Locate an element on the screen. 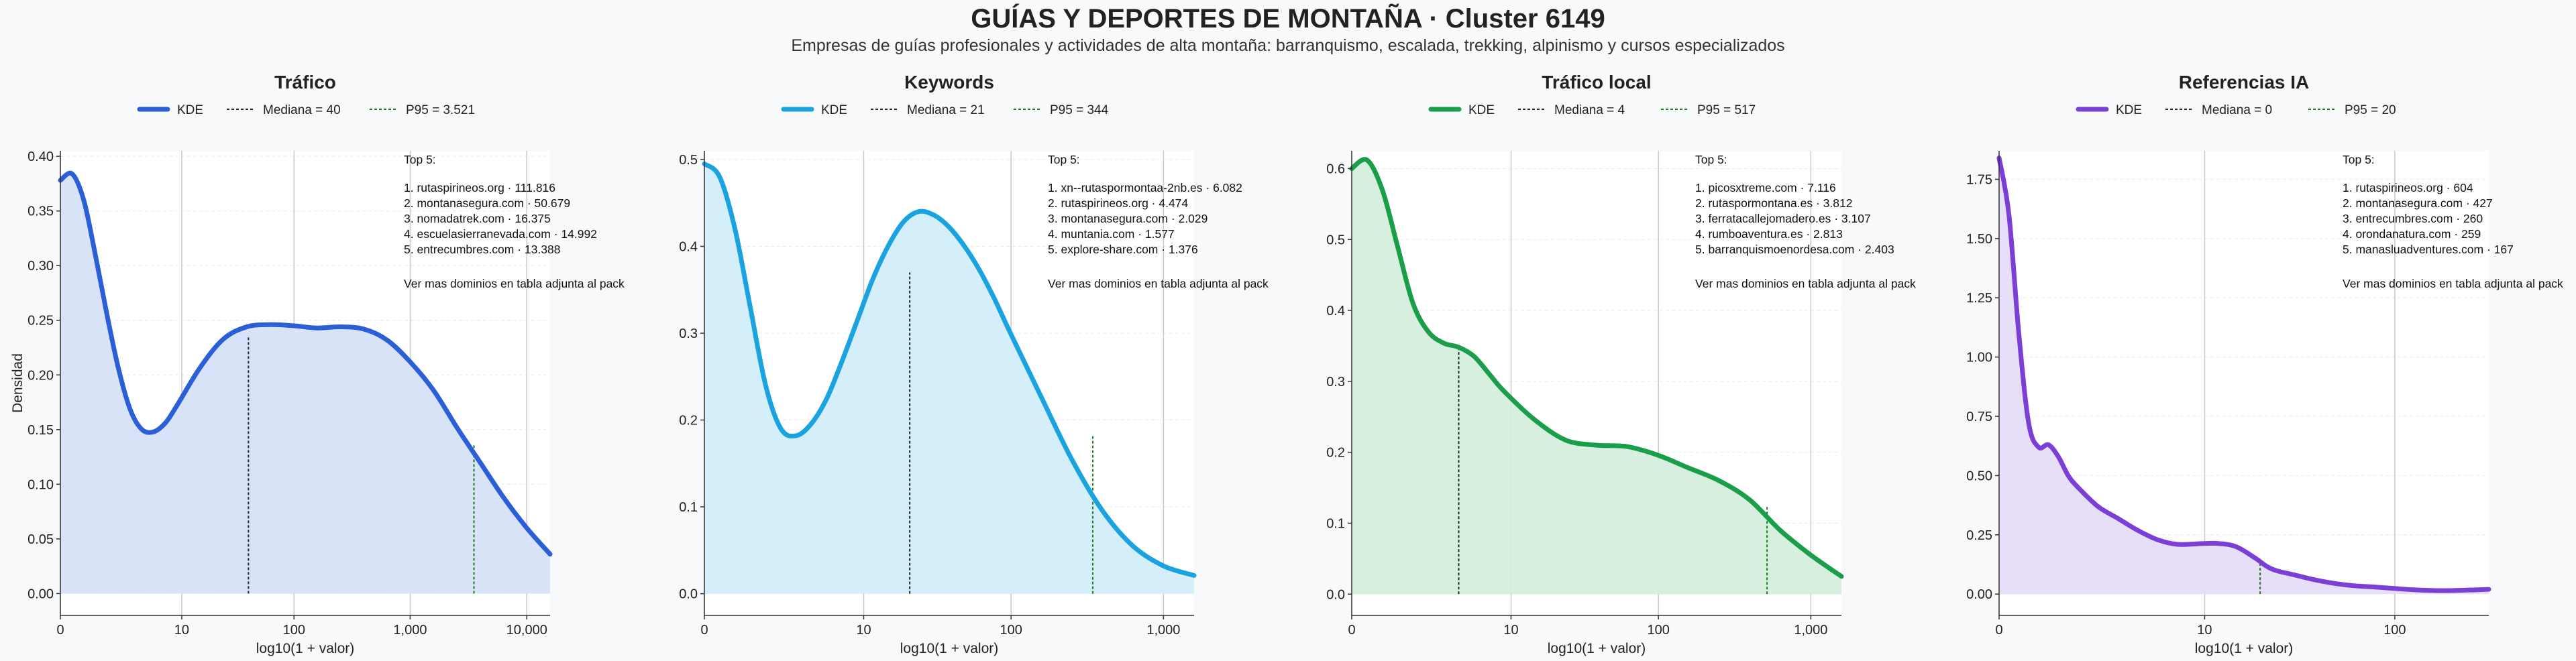 This screenshot has width=2576, height=661. y-tick-label: 0.20 is located at coordinates (41, 375).